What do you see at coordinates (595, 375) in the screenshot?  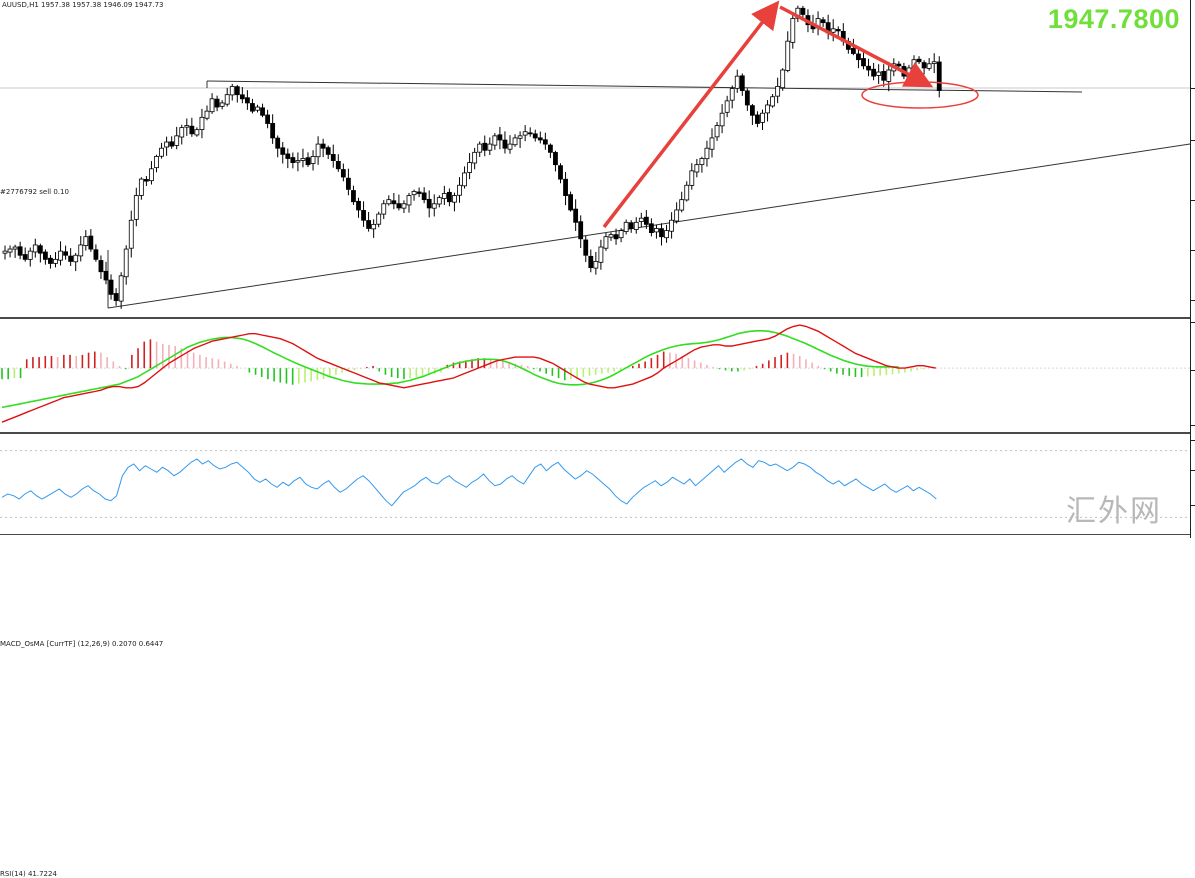 I see `macd-chart-svg` at bounding box center [595, 375].